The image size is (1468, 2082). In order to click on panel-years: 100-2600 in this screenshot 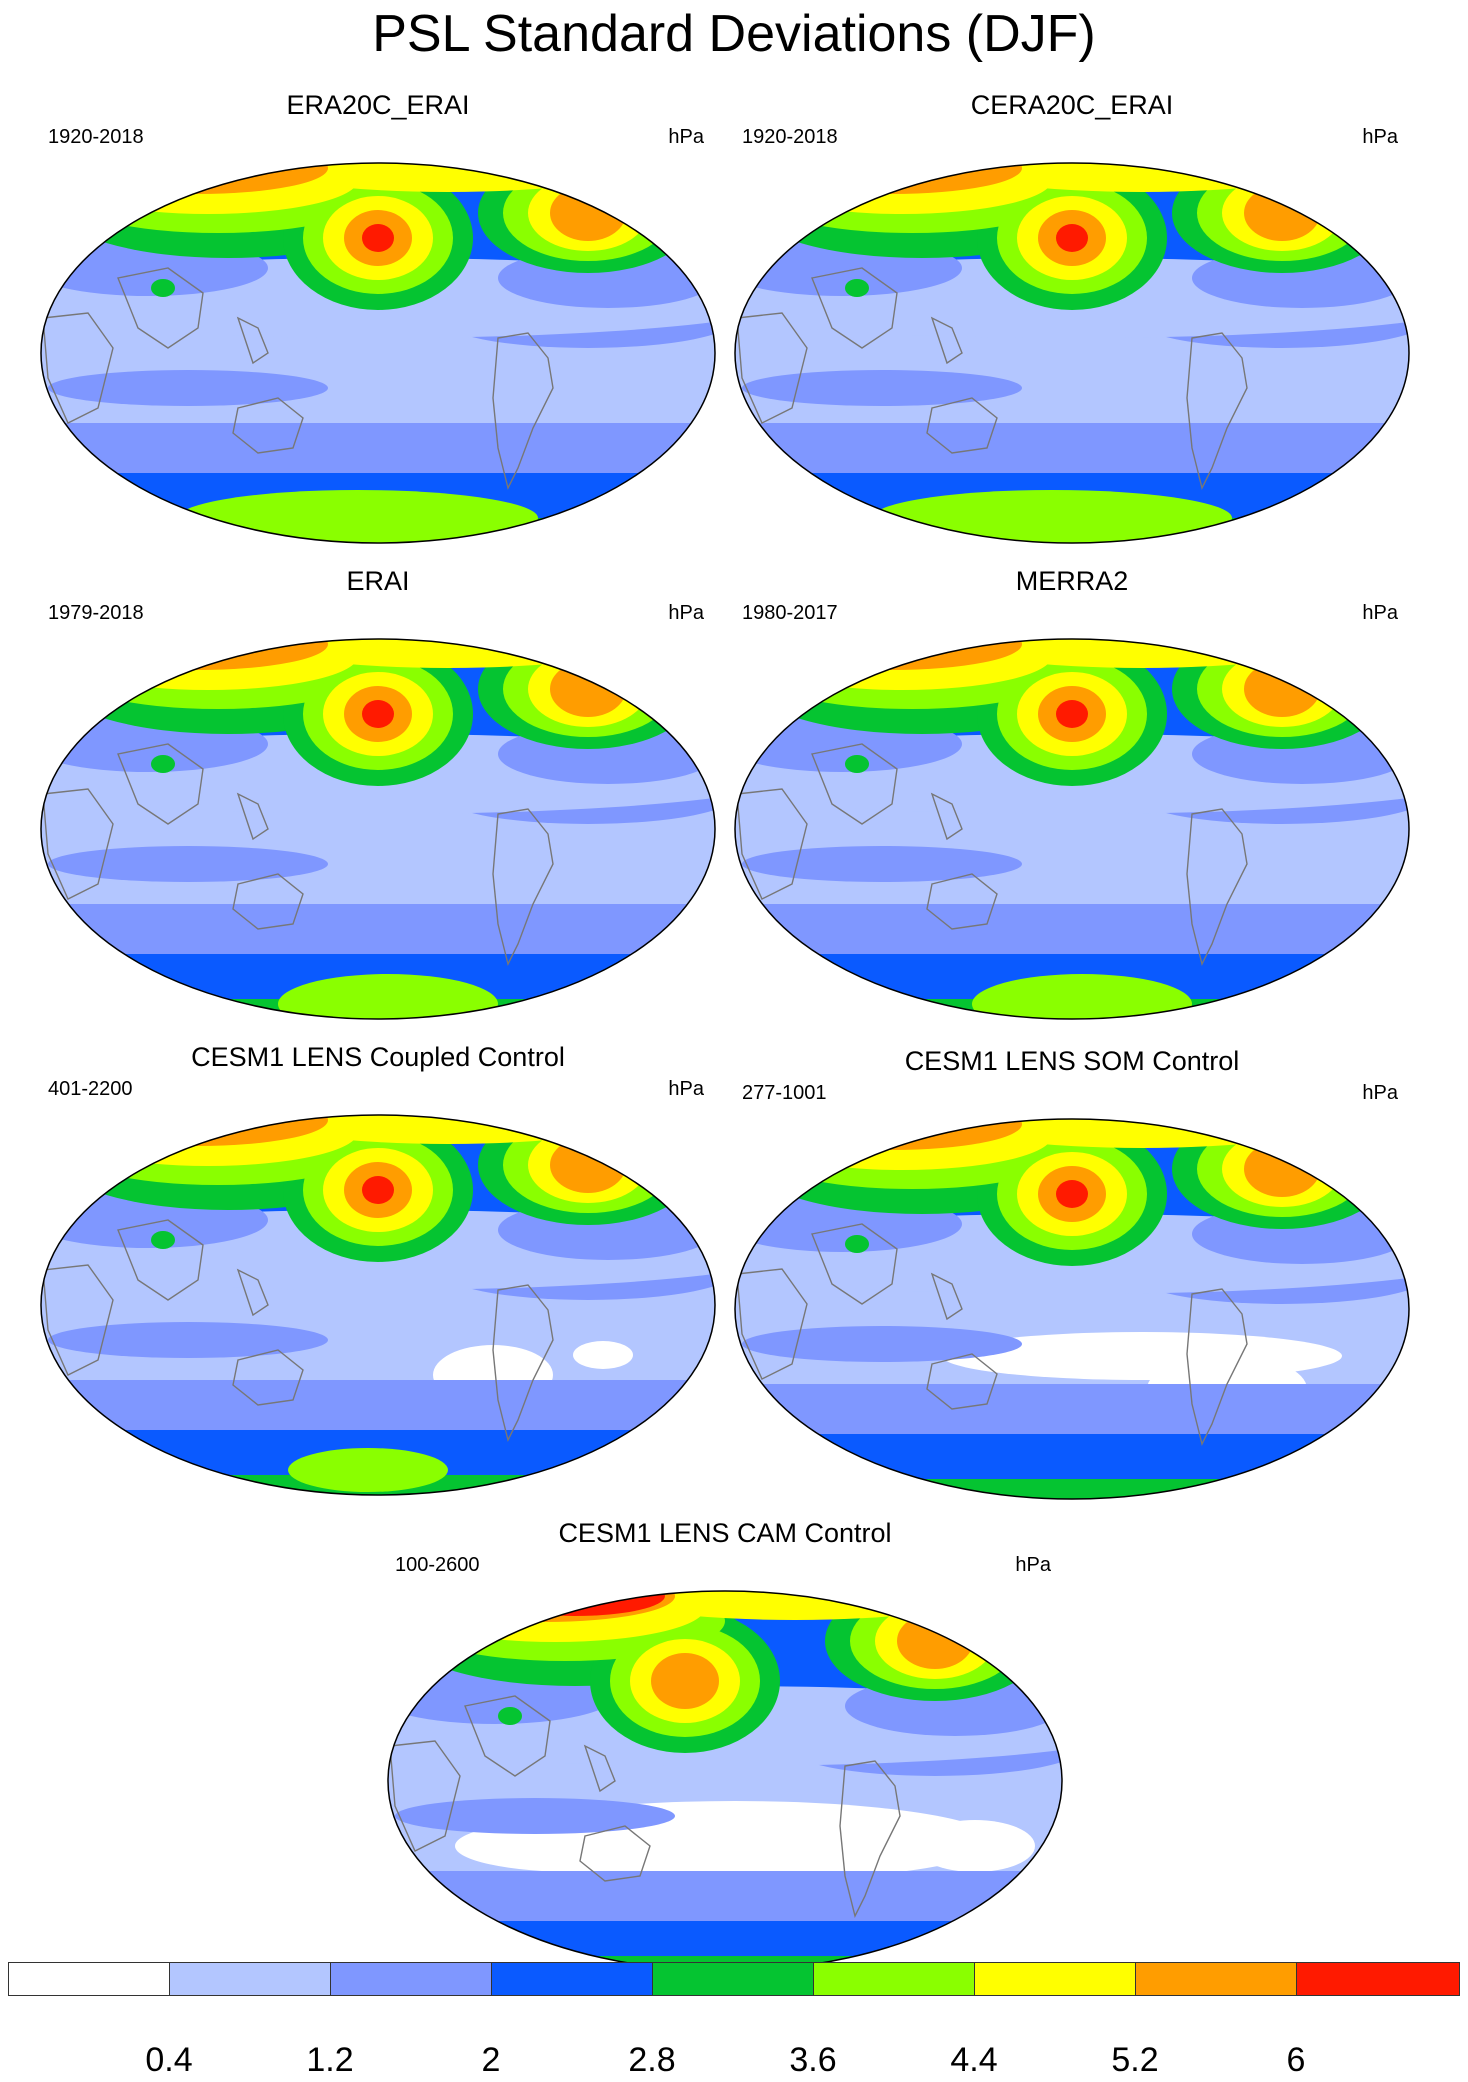, I will do `click(437, 1565)`.